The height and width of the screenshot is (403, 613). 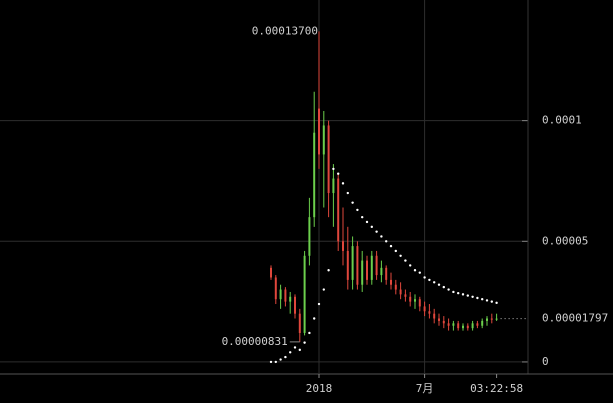 What do you see at coordinates (575, 318) in the screenshot?
I see `last-price-label: 0.00001797` at bounding box center [575, 318].